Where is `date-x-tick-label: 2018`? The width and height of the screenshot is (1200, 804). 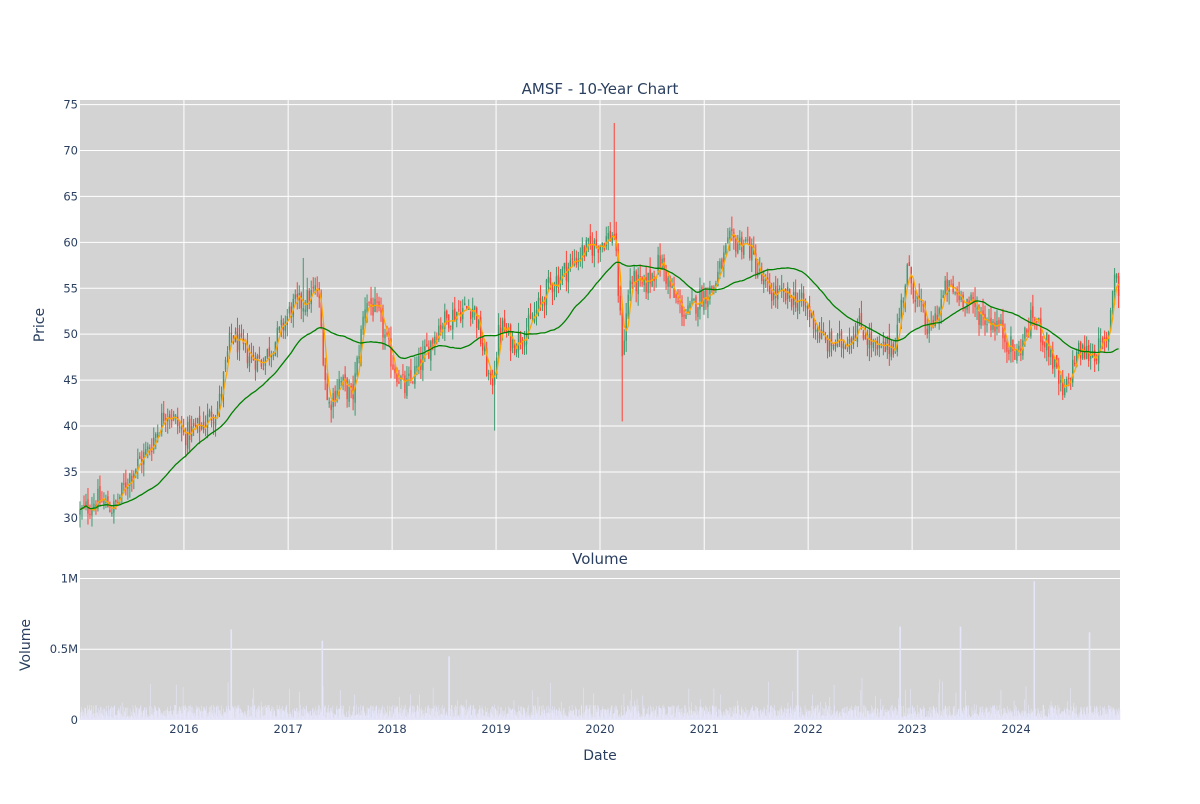 date-x-tick-label: 2018 is located at coordinates (391, 729).